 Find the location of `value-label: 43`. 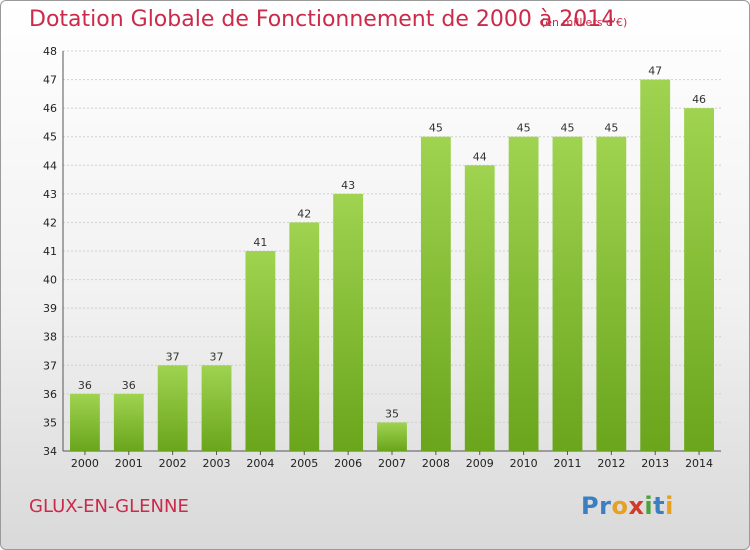

value-label: 43 is located at coordinates (348, 185).